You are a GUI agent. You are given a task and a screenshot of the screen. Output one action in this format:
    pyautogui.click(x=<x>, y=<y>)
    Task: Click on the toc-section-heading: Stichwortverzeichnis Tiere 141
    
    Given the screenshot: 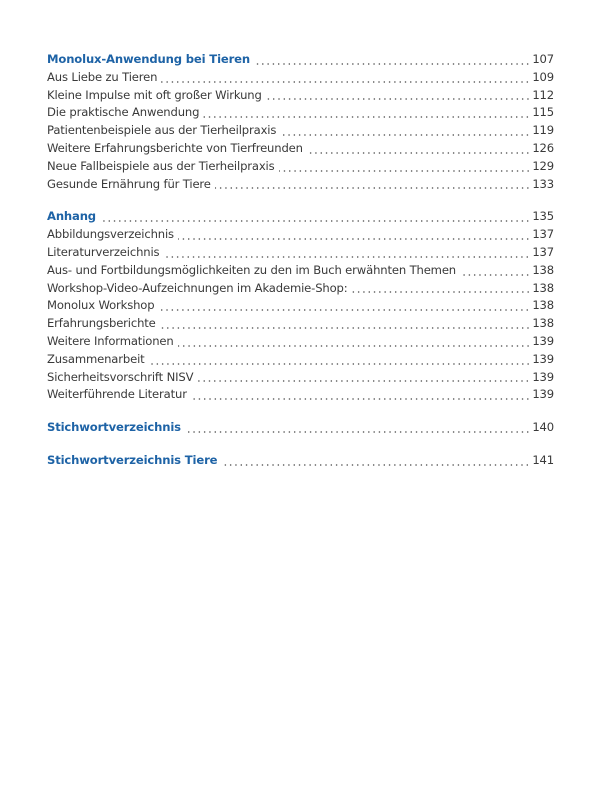 What is the action you would take?
    pyautogui.click(x=300, y=461)
    